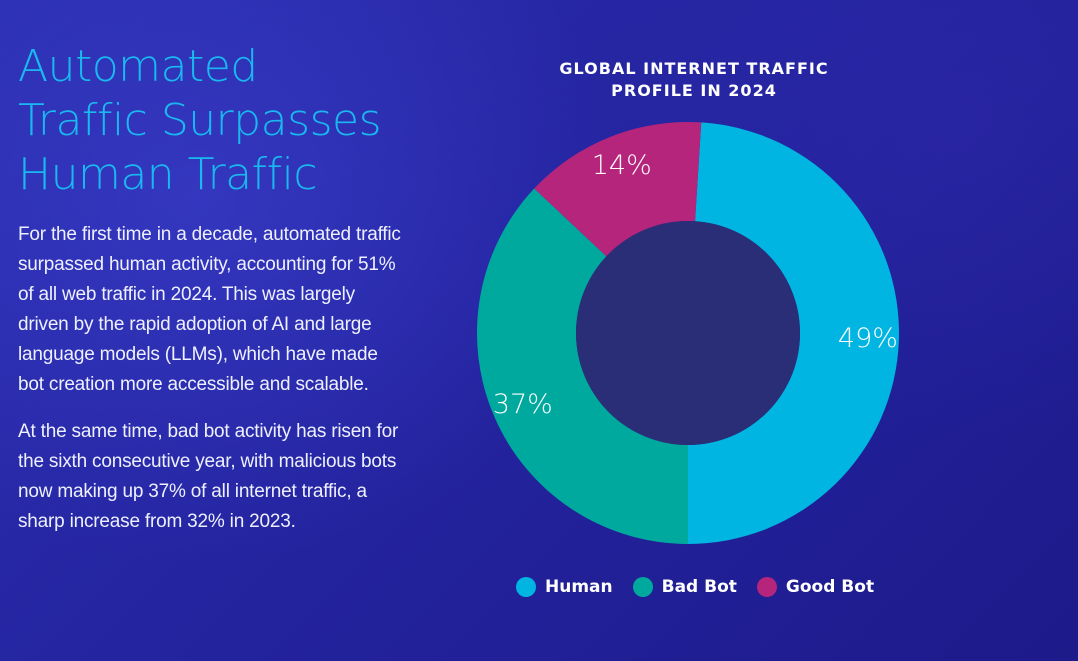 The height and width of the screenshot is (661, 1078). What do you see at coordinates (526, 587) in the screenshot?
I see `legend-swatch-human` at bounding box center [526, 587].